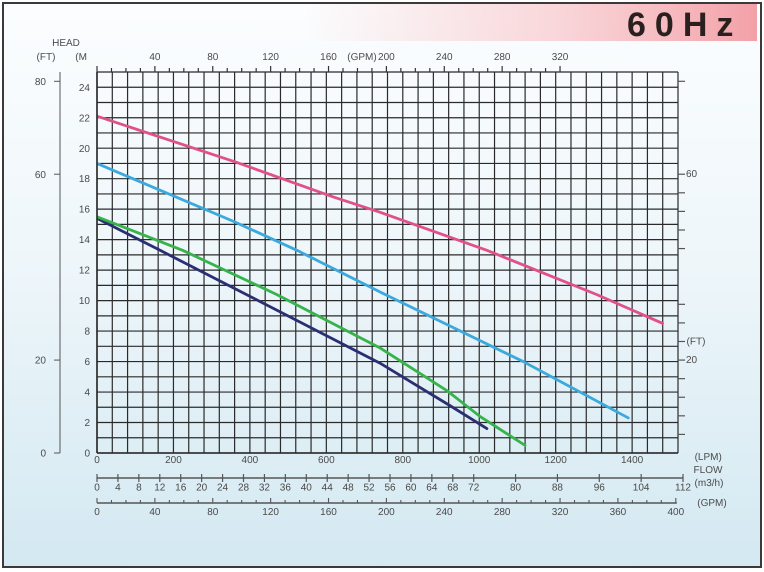 The image size is (764, 572). Describe the element at coordinates (97, 512) in the screenshot. I see `text: 0` at that location.